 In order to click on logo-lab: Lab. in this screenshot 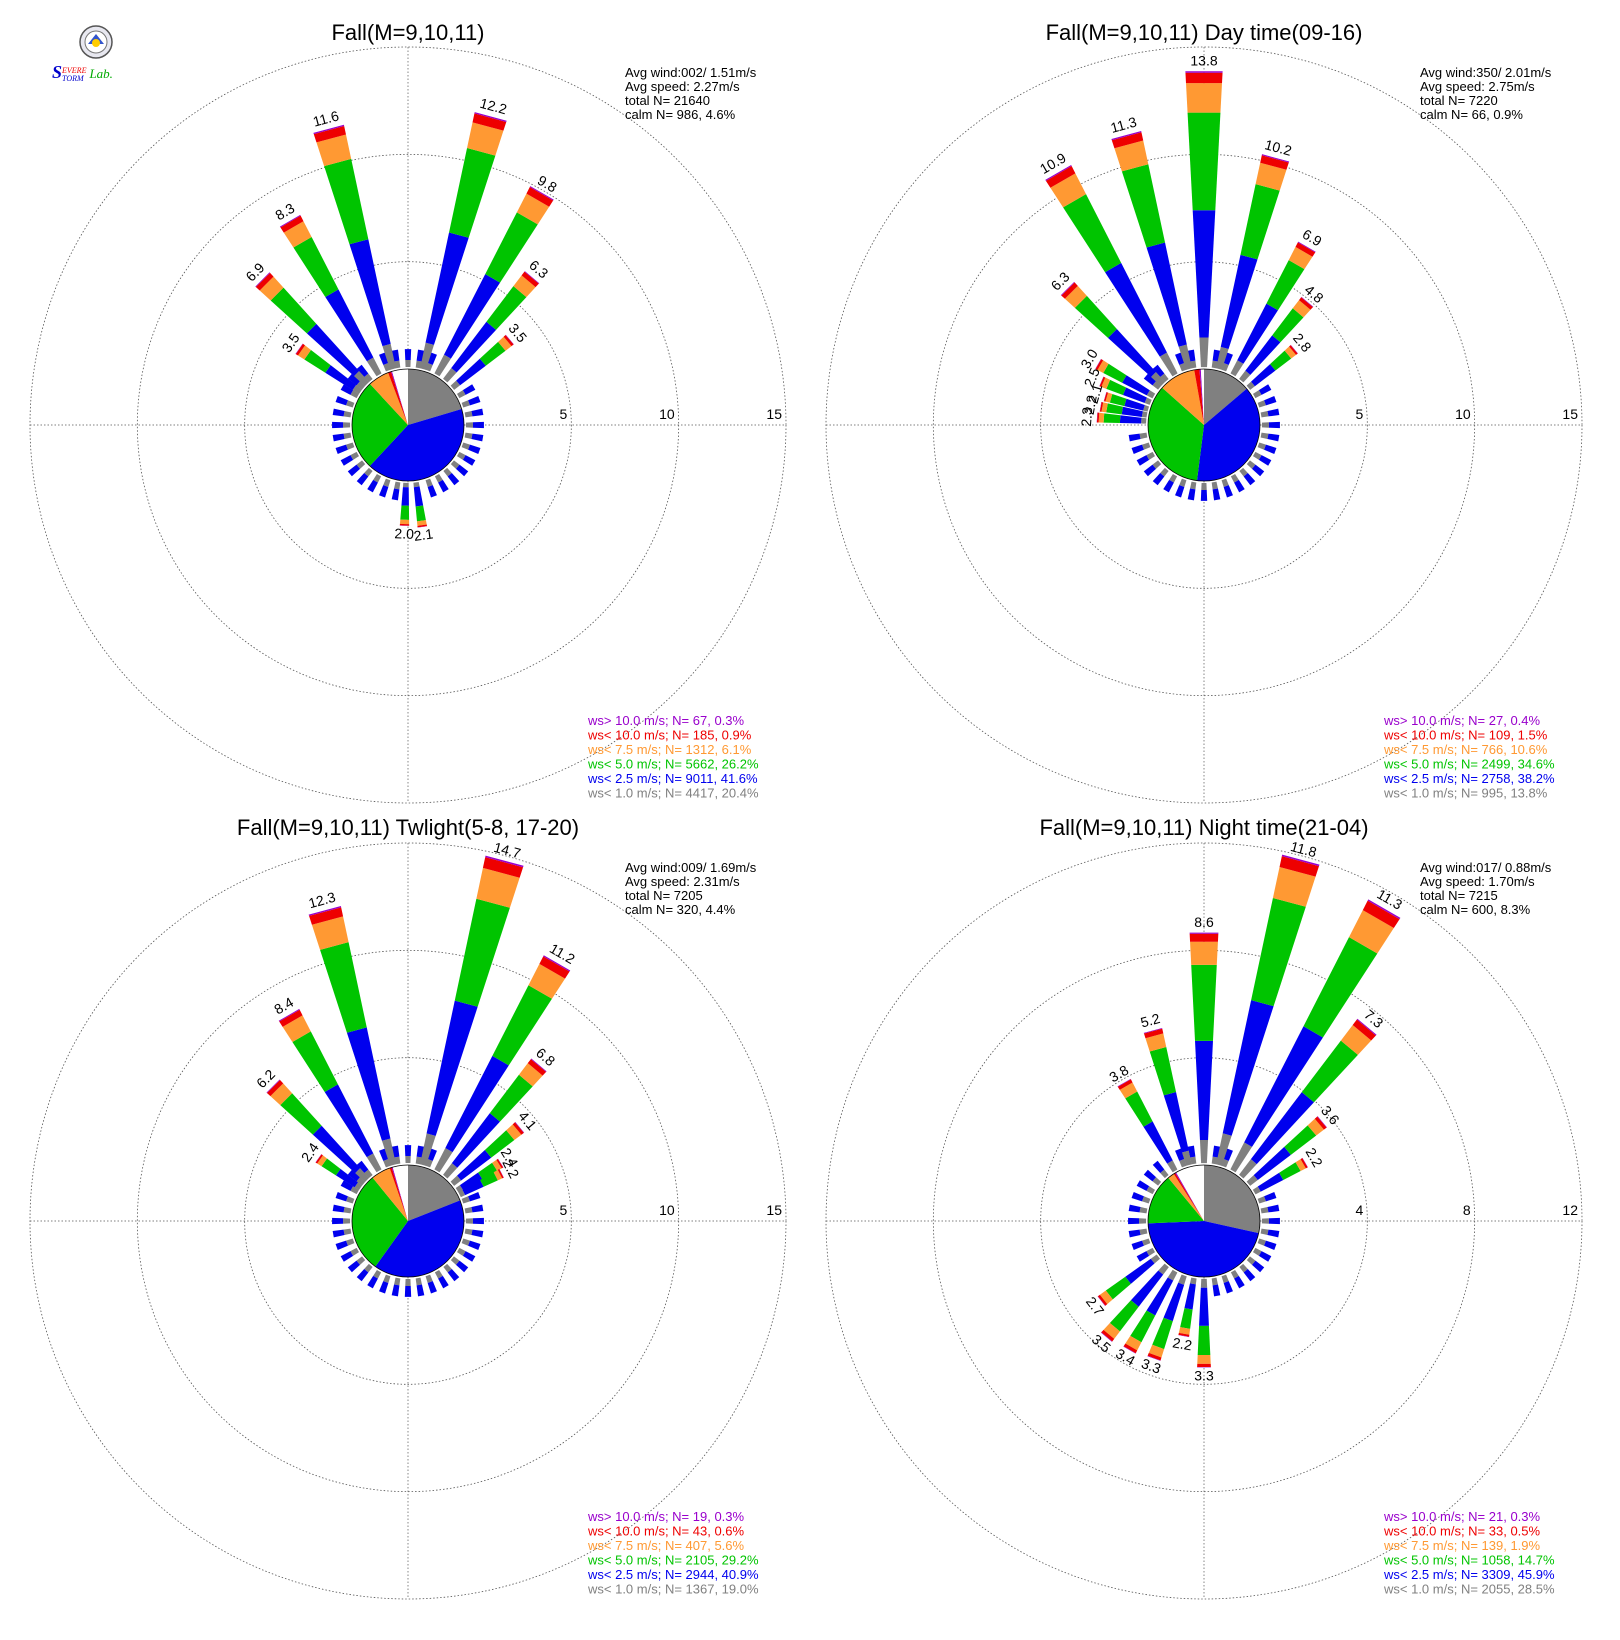, I will do `click(101, 73)`.